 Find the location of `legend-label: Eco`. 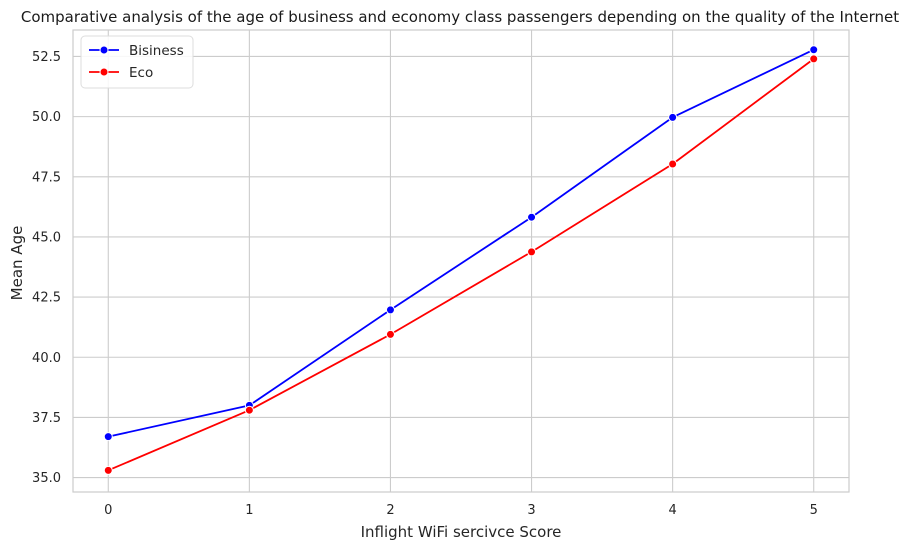

legend-label: Eco is located at coordinates (141, 73).